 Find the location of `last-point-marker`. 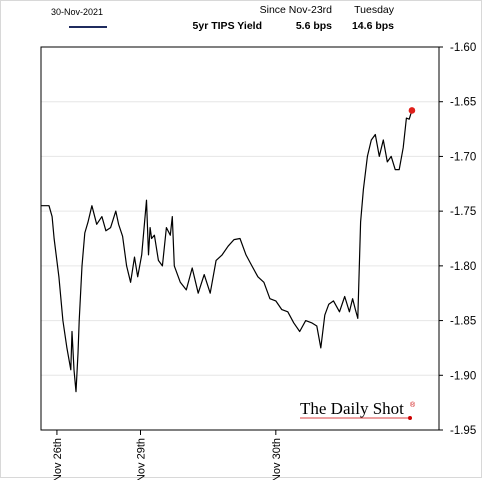

last-point-marker is located at coordinates (412, 110).